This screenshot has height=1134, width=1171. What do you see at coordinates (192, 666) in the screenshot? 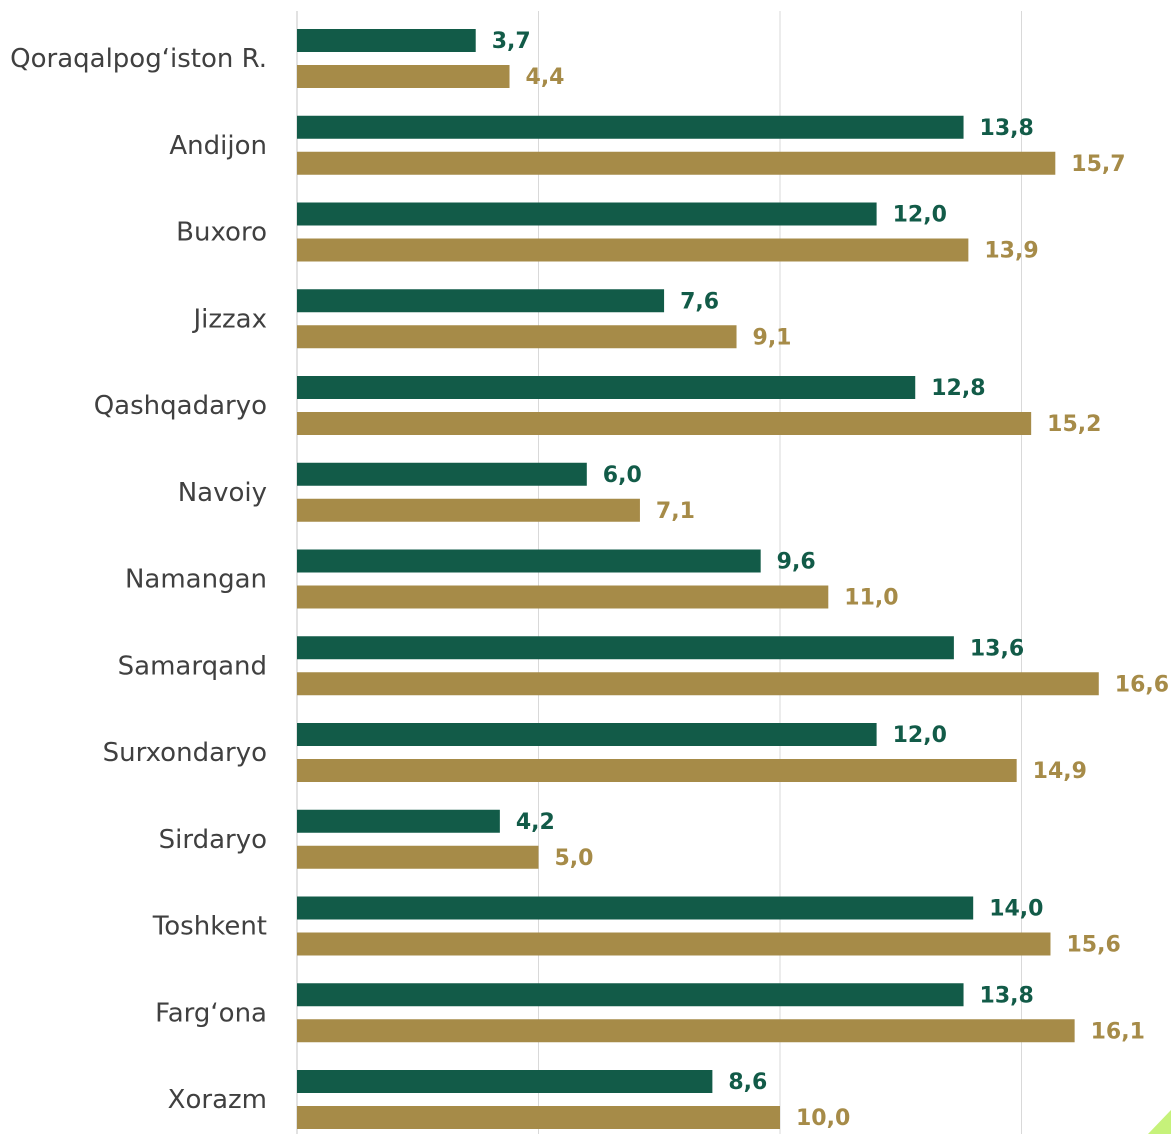
I see `category-label: Samarqand` at bounding box center [192, 666].